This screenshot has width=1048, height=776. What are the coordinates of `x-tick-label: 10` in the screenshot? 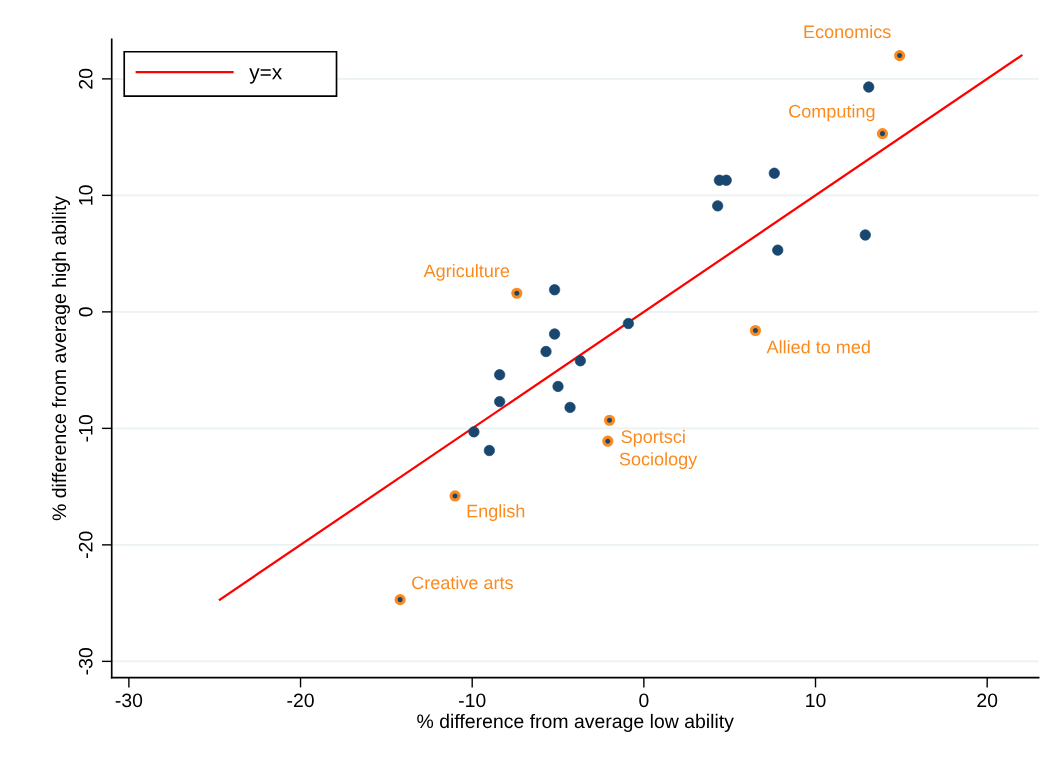 It's located at (816, 700).